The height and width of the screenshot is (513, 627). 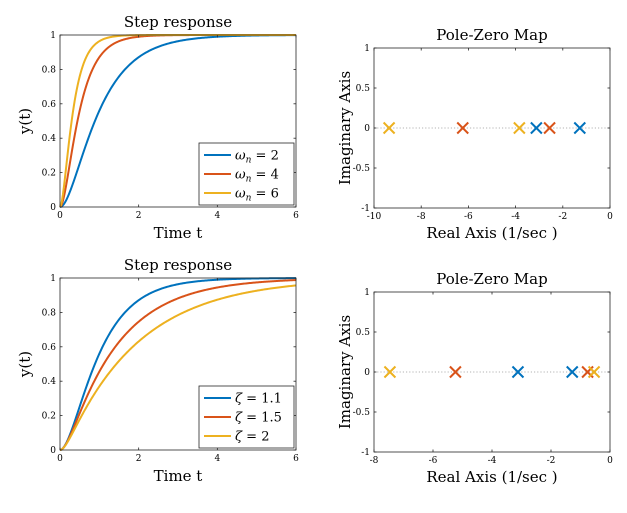 I want to click on legend-entry-1: ζ = 1.1, so click(x=258, y=399).